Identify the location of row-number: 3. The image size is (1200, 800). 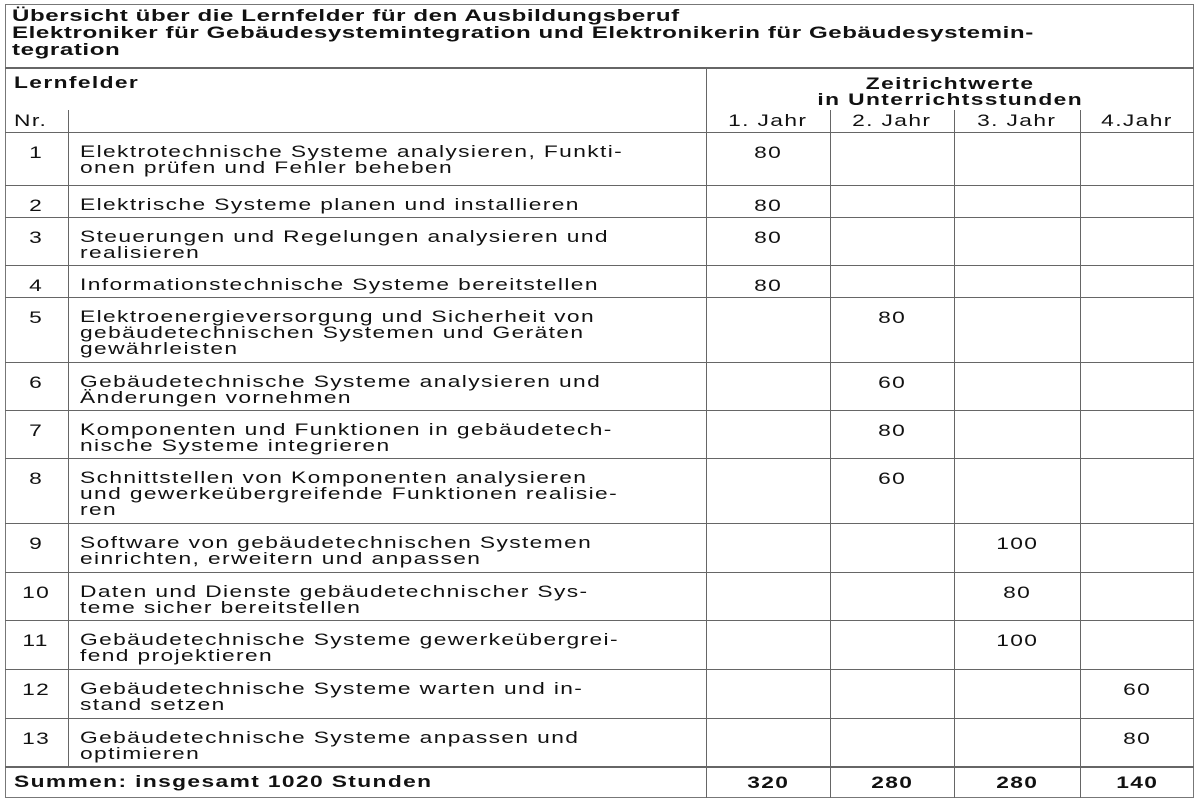
(36, 238).